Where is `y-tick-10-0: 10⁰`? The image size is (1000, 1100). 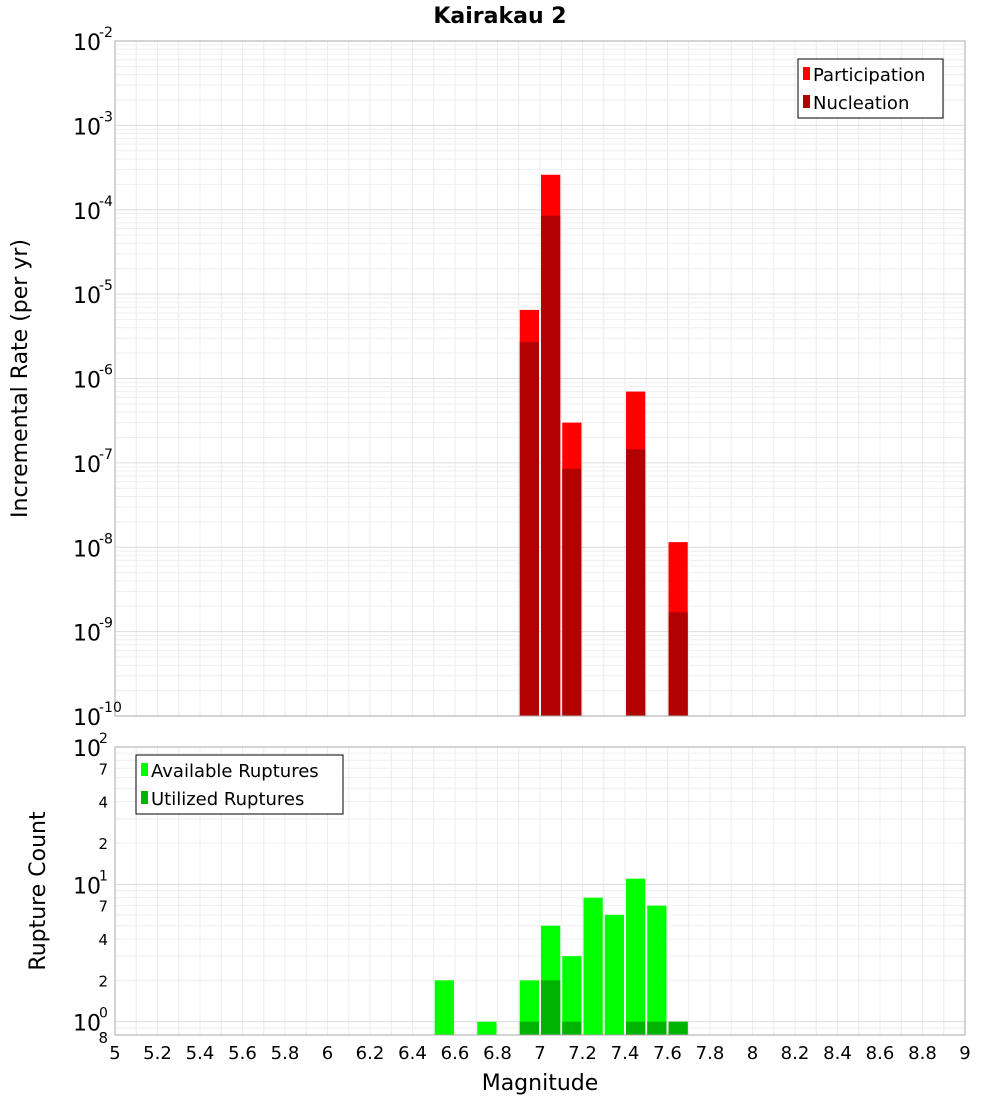 y-tick-10-0: 10⁰ is located at coordinates (90, 1021).